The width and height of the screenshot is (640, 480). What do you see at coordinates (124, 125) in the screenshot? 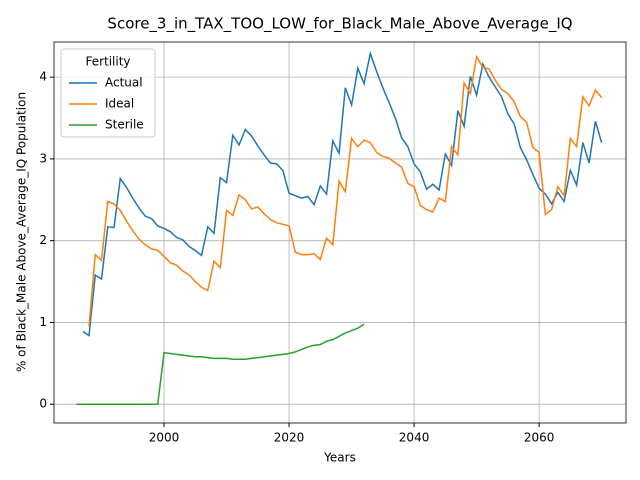
I see `legend-label: Sterile` at bounding box center [124, 125].